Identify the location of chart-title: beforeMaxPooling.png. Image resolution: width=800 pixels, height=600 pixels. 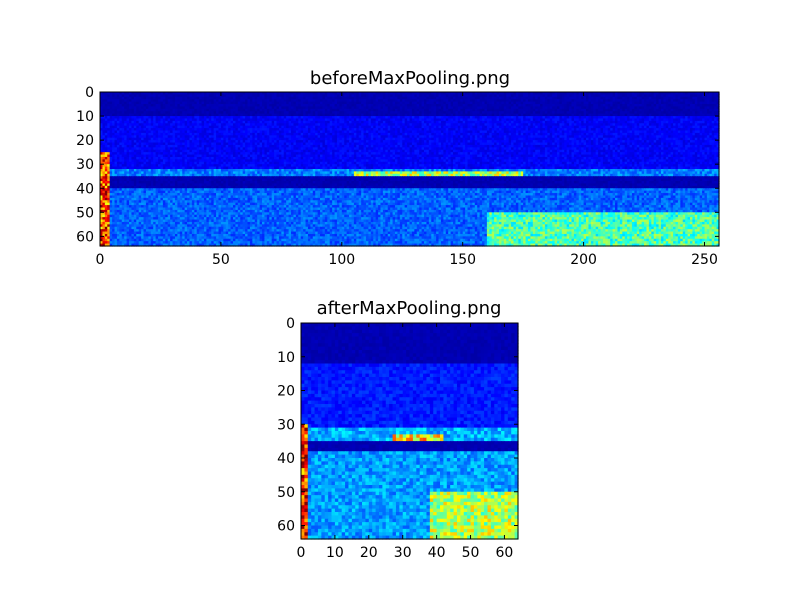
(410, 78).